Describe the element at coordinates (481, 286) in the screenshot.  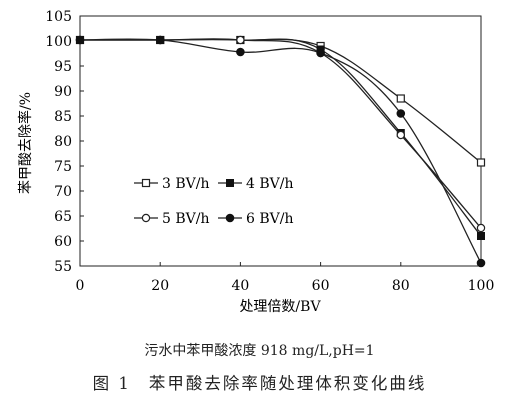
I see `x-tick-label: 100` at that location.